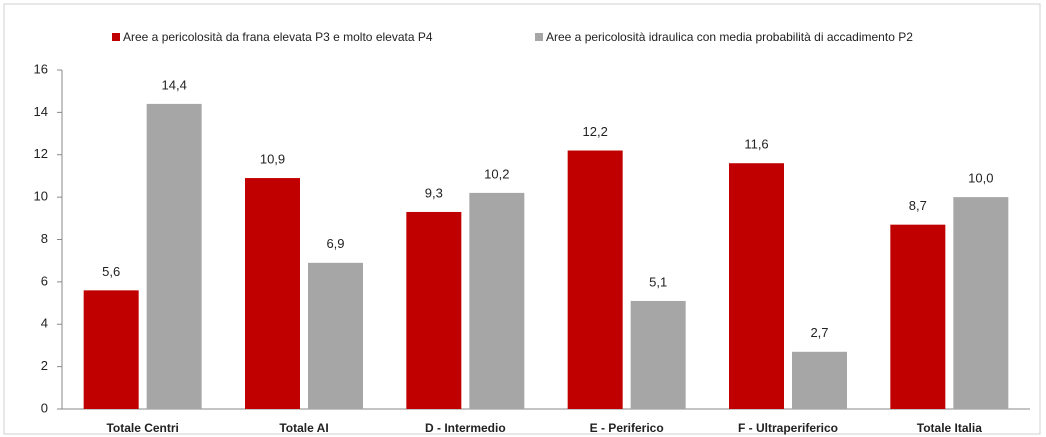 Image resolution: width=1046 pixels, height=437 pixels. Describe the element at coordinates (41, 68) in the screenshot. I see `y-tick-label: 16` at that location.